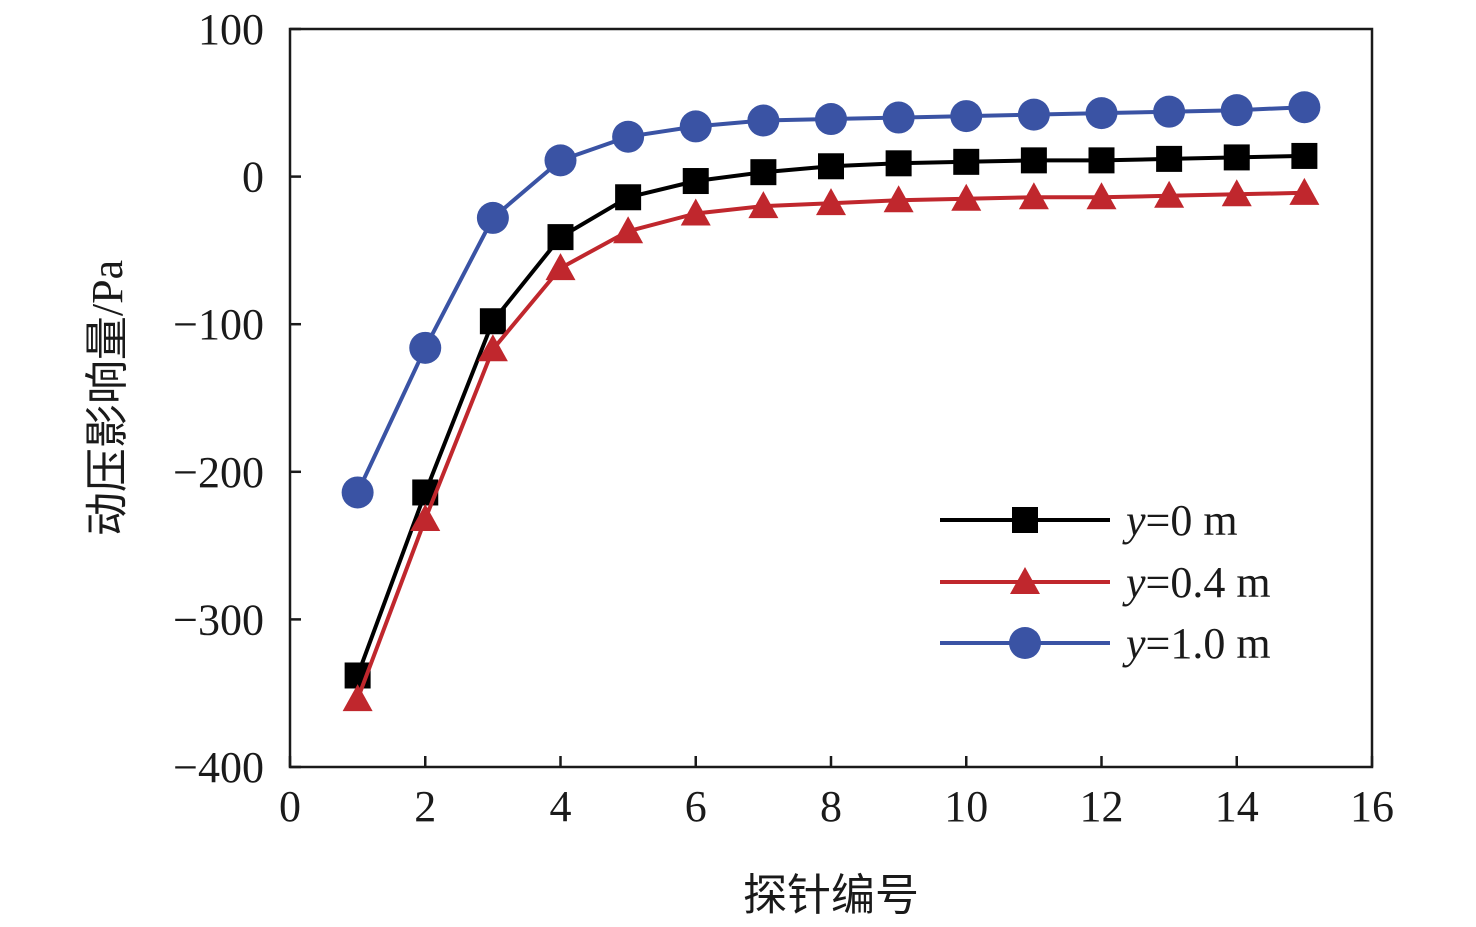  What do you see at coordinates (218, 767) in the screenshot?
I see `y-tick-label: −400` at bounding box center [218, 767].